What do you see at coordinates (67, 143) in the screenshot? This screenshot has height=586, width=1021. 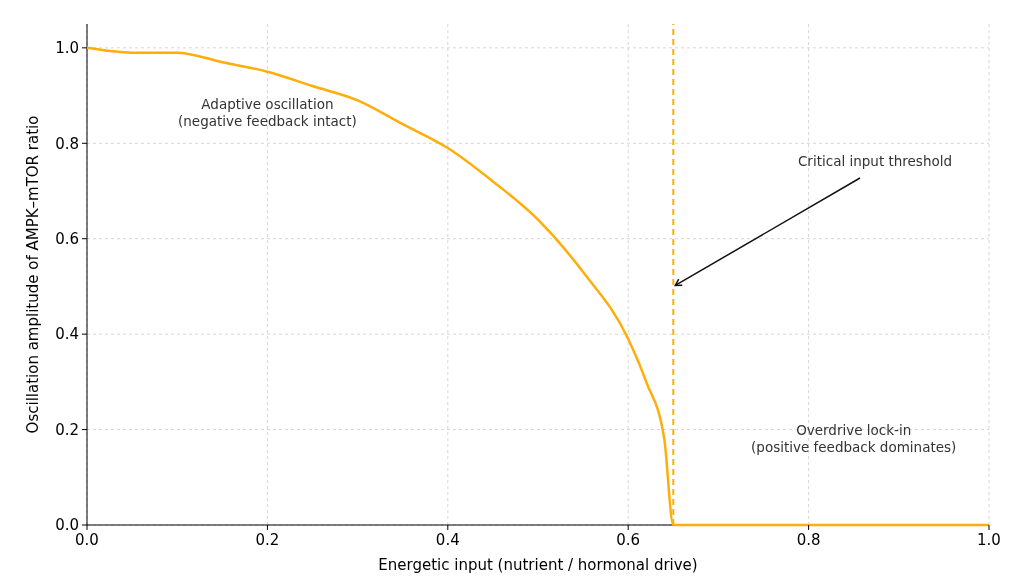 I see `y-tick-label: 0.8` at bounding box center [67, 143].